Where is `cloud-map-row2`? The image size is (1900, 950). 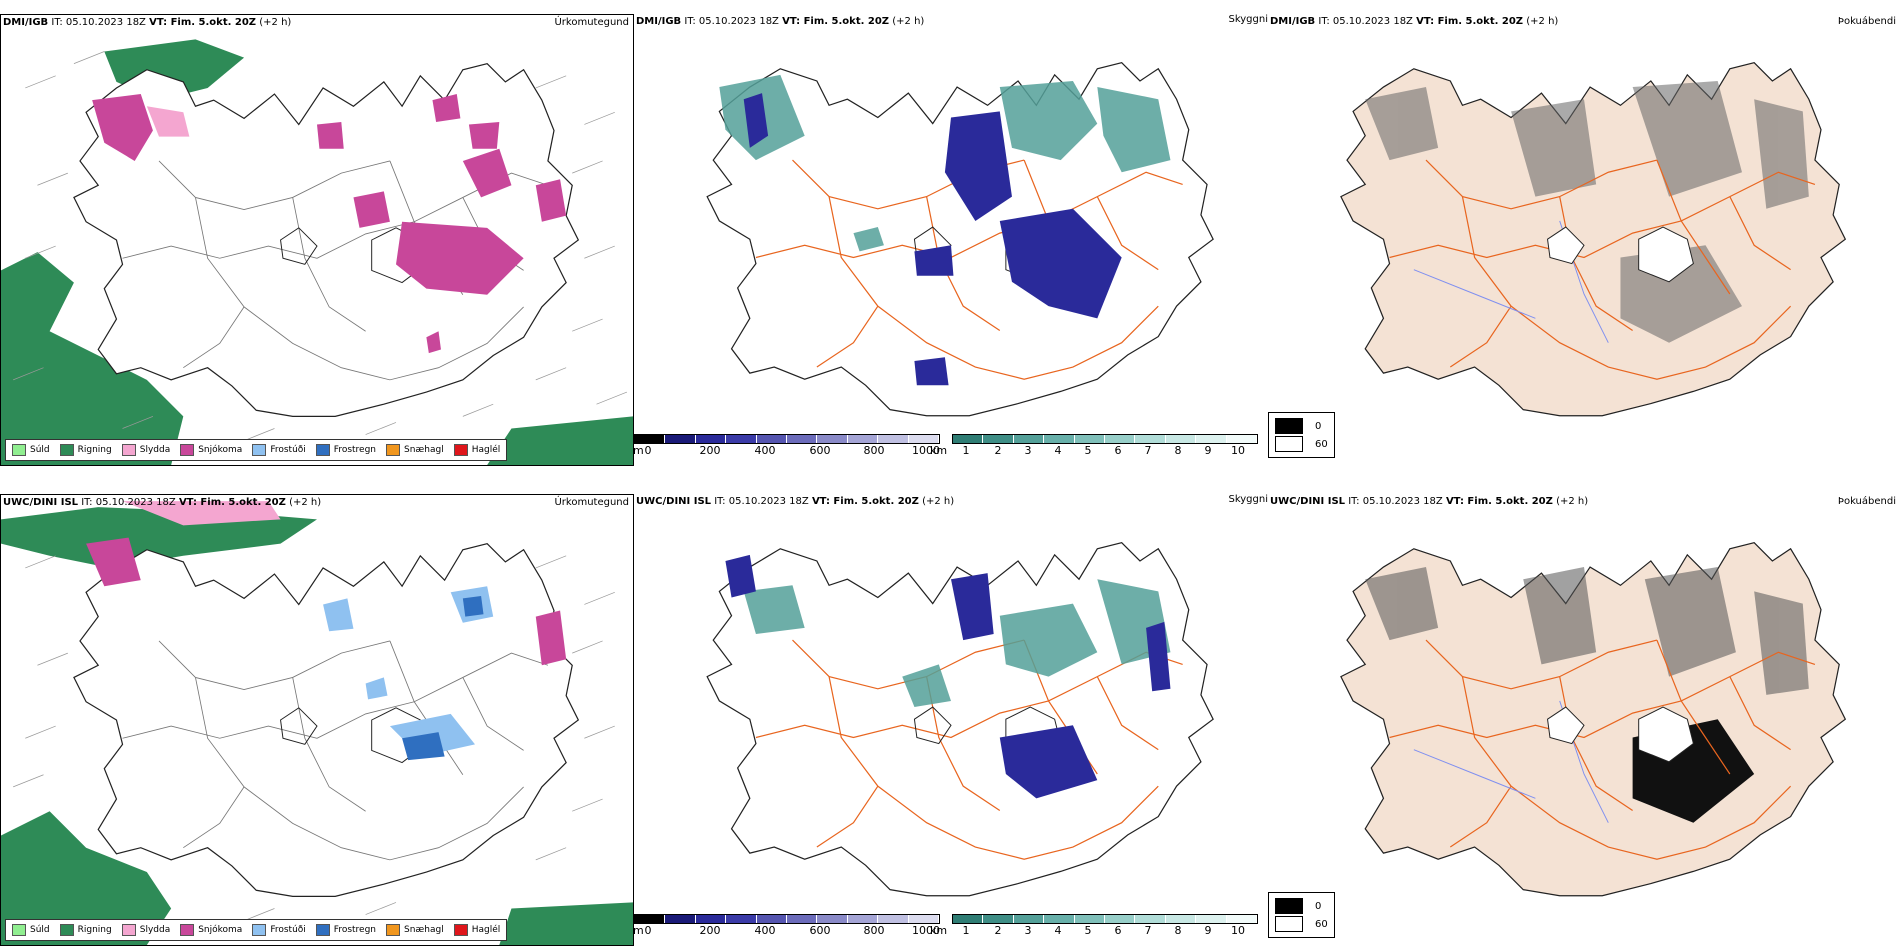
cloud-map-row2 is located at coordinates (960, 719).